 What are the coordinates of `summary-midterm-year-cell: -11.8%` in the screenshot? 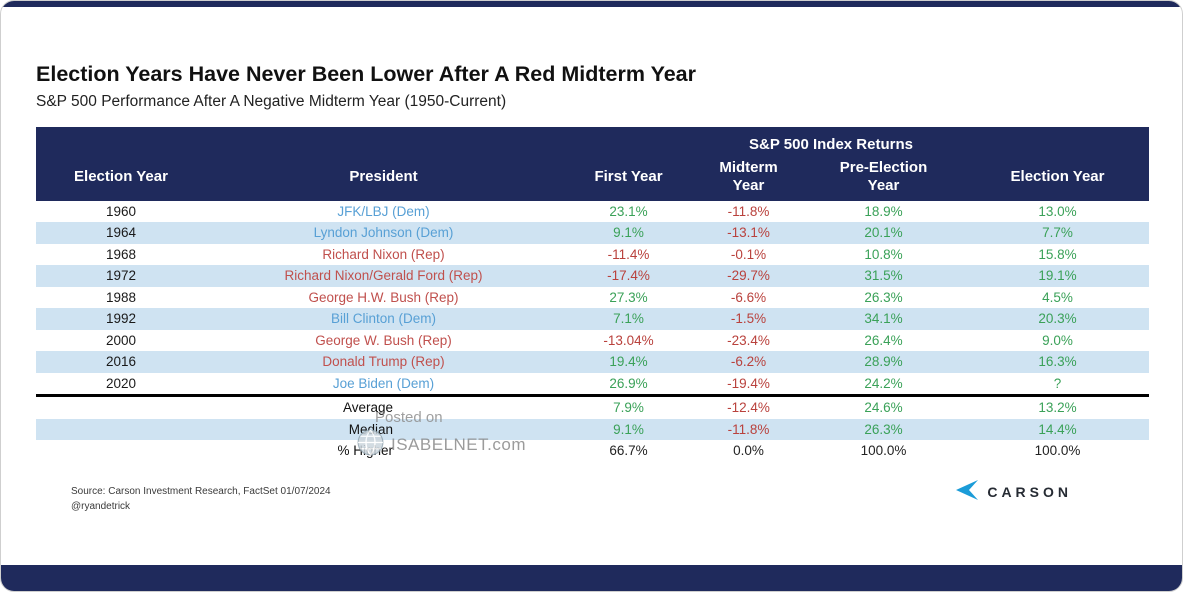 It's located at (748, 429).